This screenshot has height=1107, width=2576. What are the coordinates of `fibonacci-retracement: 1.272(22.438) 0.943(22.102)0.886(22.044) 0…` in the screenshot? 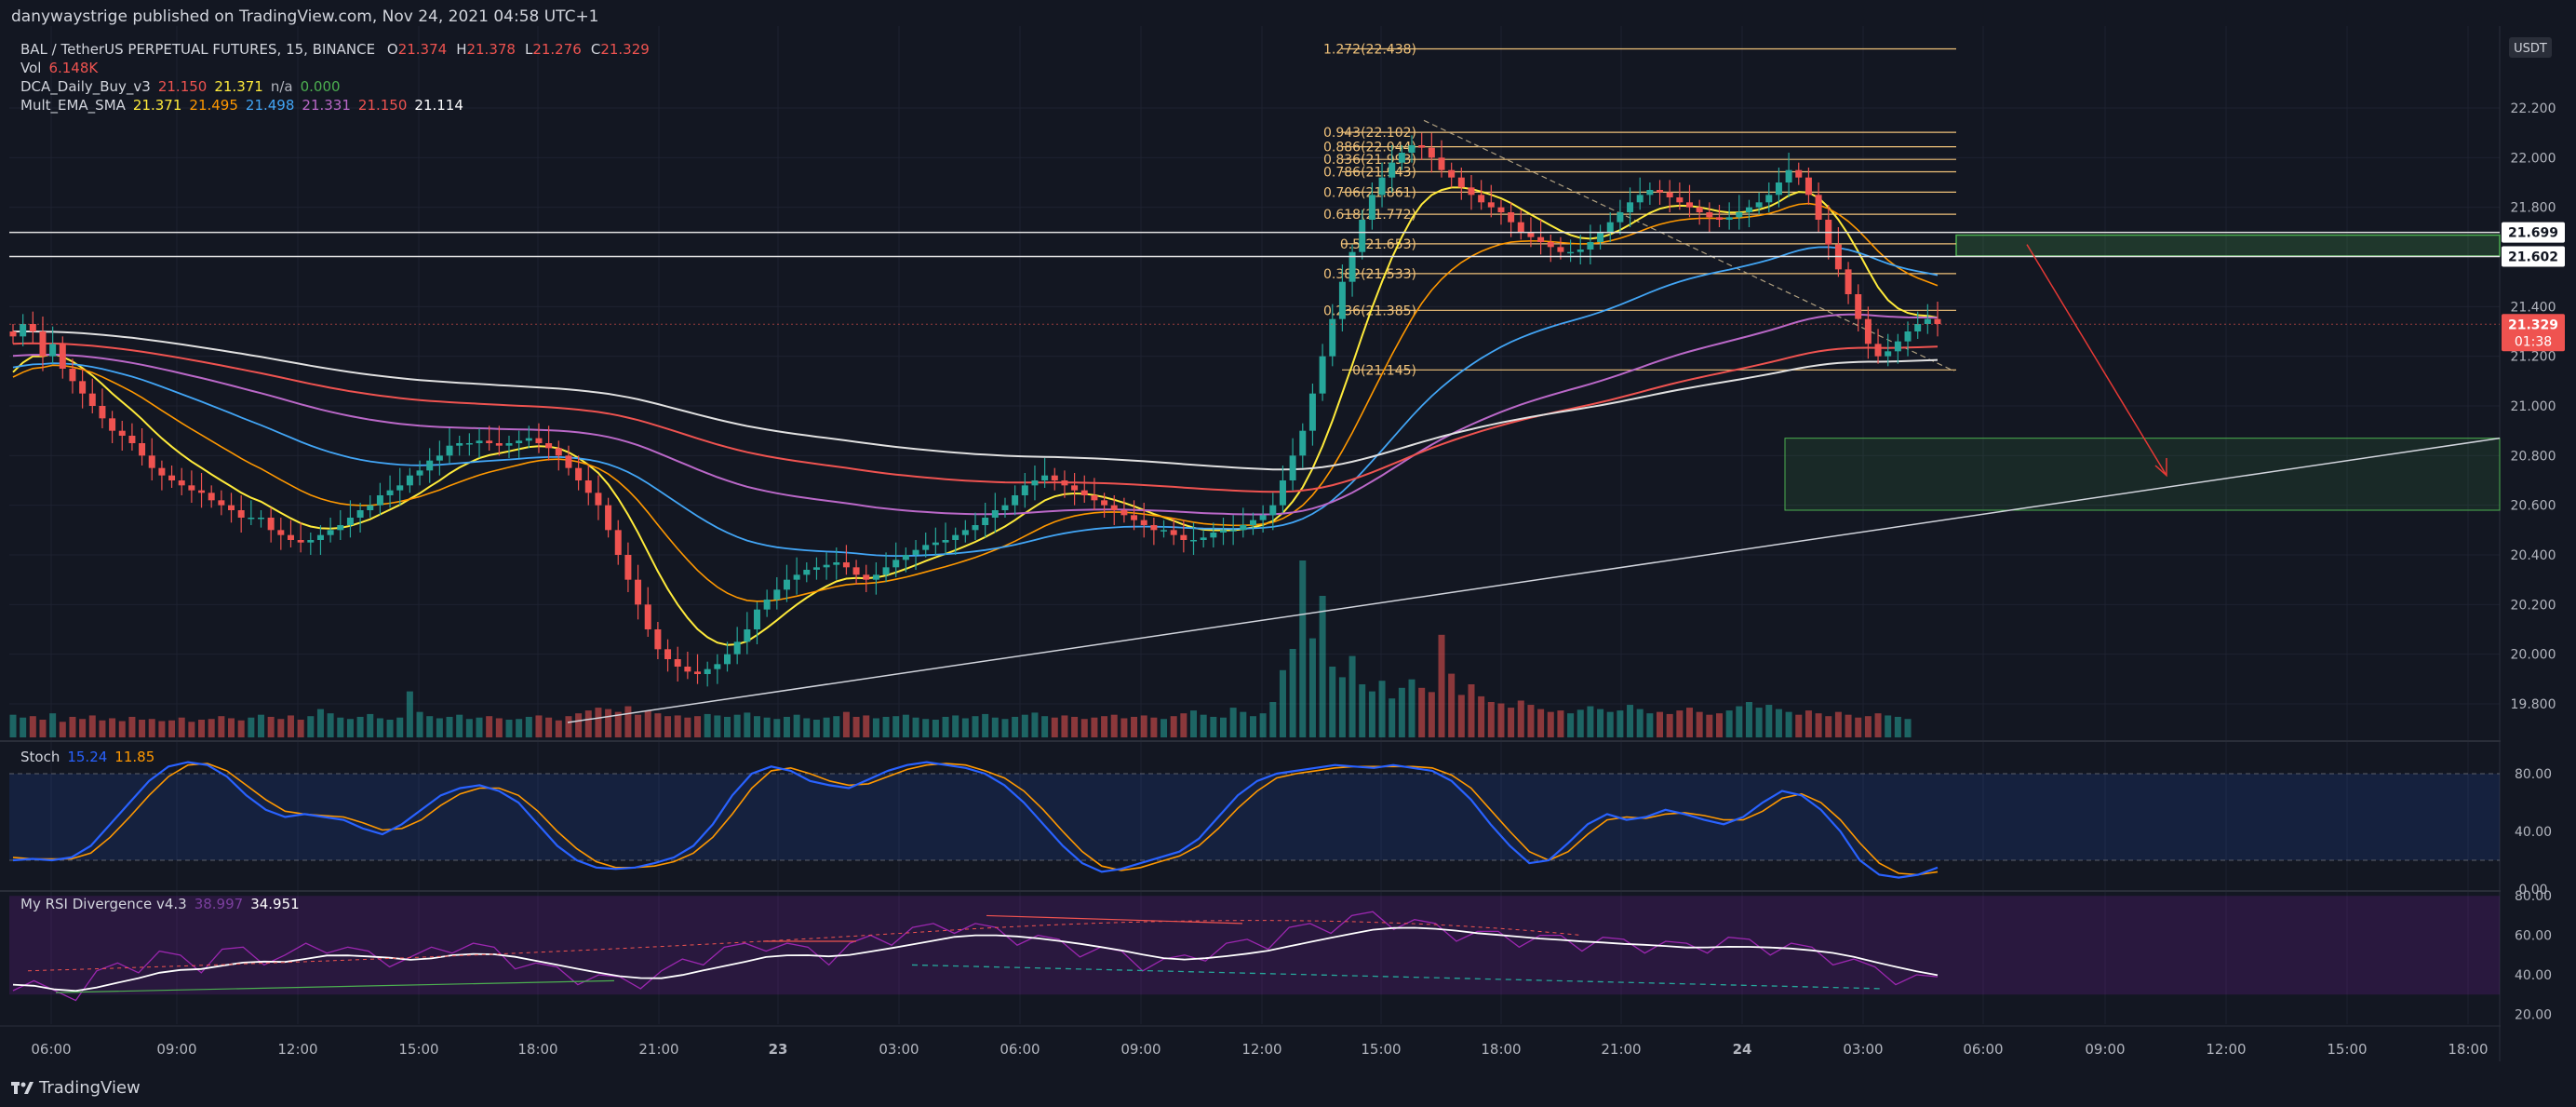 It's located at (1639, 211).